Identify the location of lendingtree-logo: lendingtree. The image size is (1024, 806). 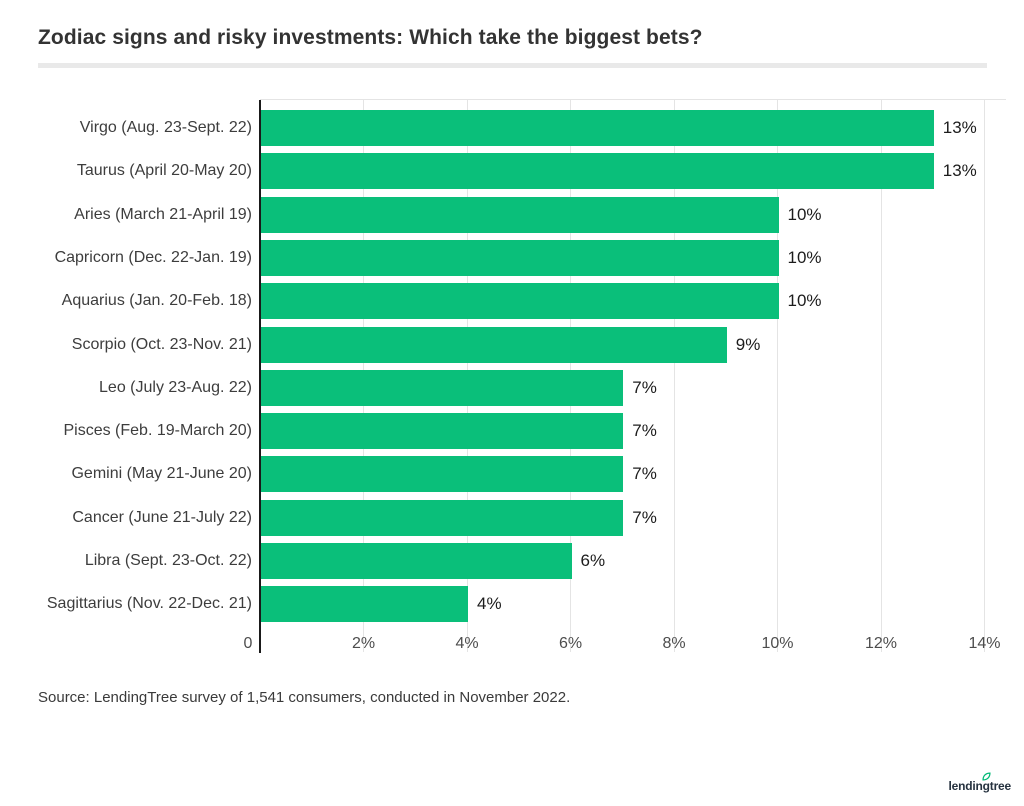
(980, 784).